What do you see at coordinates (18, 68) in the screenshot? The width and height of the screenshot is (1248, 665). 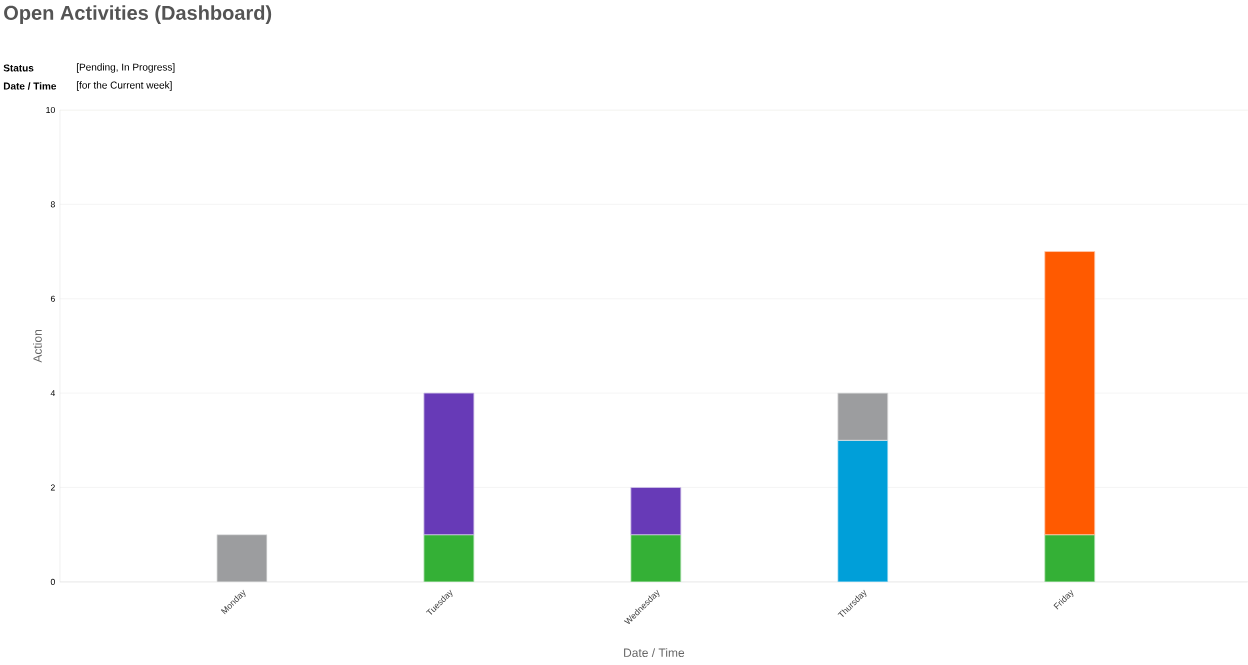 I see `text: Status` at bounding box center [18, 68].